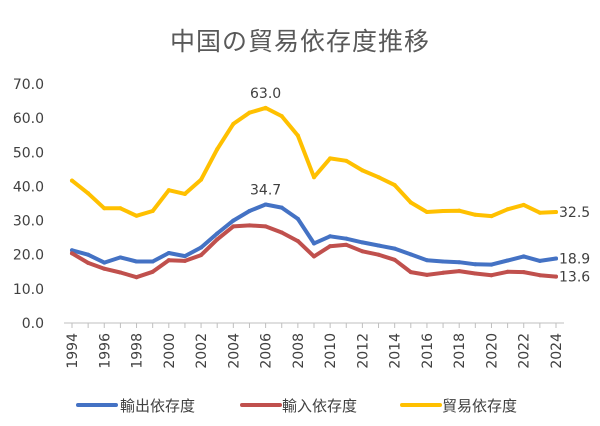  Describe the element at coordinates (460, 351) in the screenshot. I see `x-tick-label: 2018` at that location.